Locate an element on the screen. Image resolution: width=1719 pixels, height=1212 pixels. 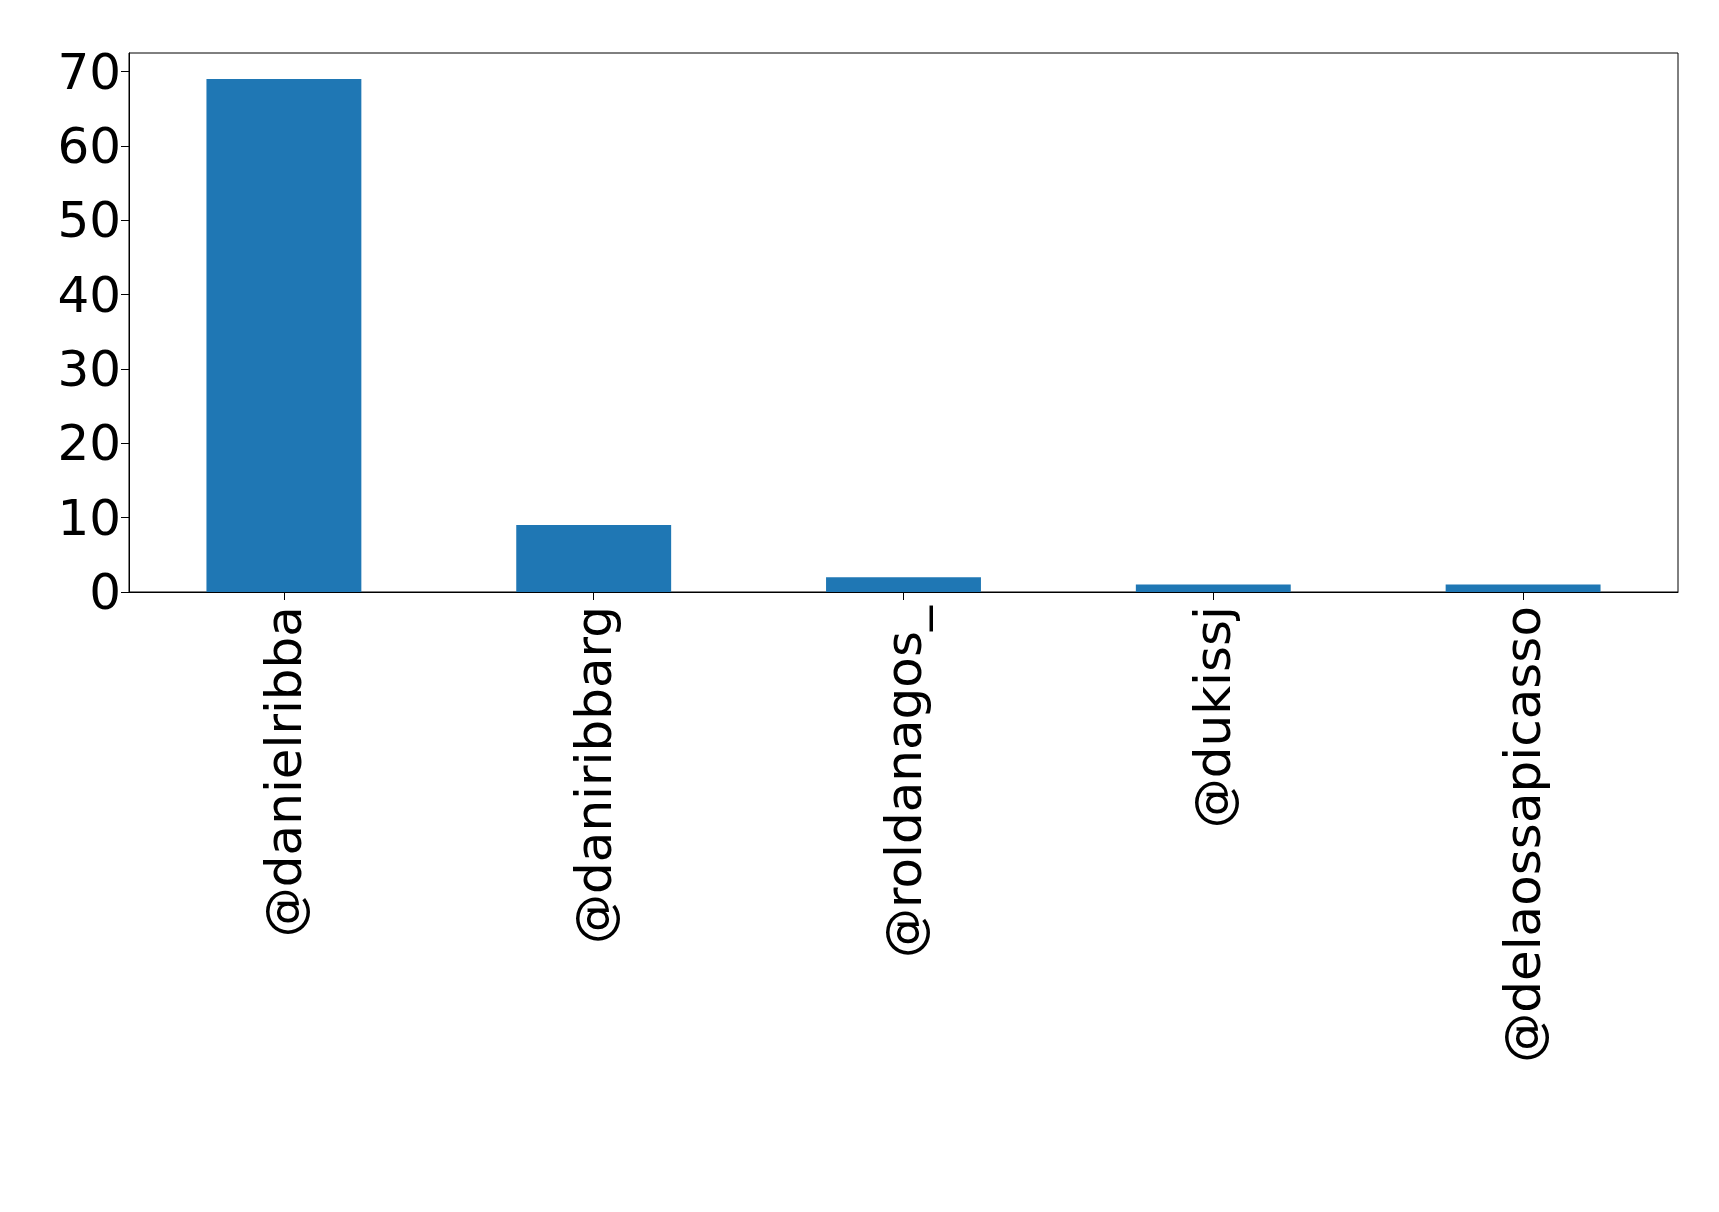
y-tick-label: 60 is located at coordinates (89, 145).